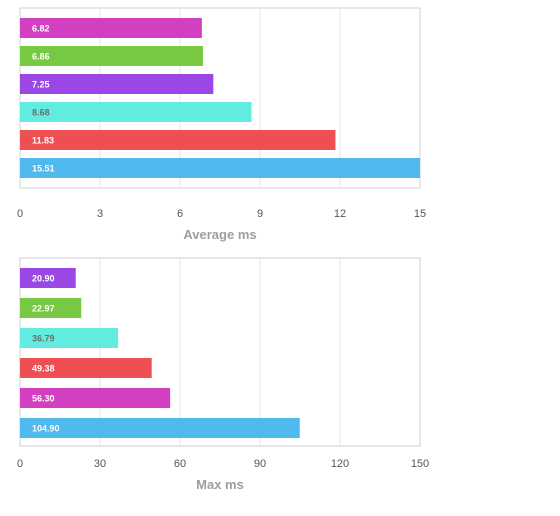 This screenshot has width=560, height=516. Describe the element at coordinates (180, 214) in the screenshot. I see `x-tick-label: 6` at that location.